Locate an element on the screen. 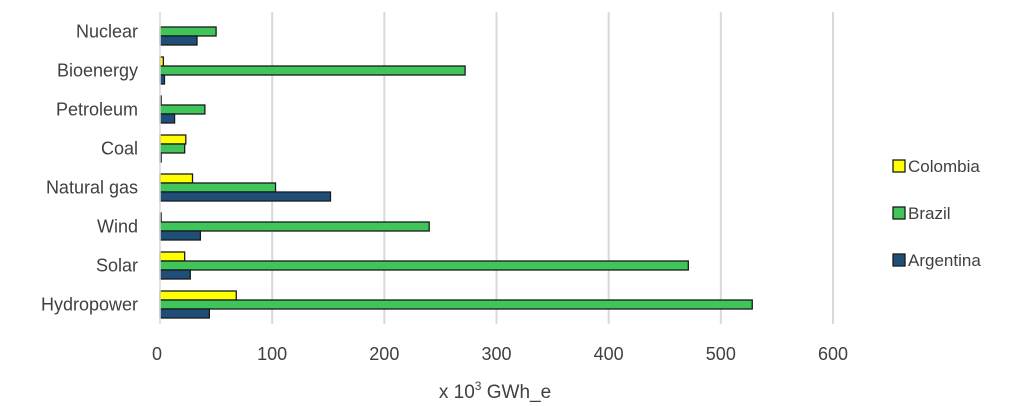  bar-natural-gas-colombia is located at coordinates (176, 178).